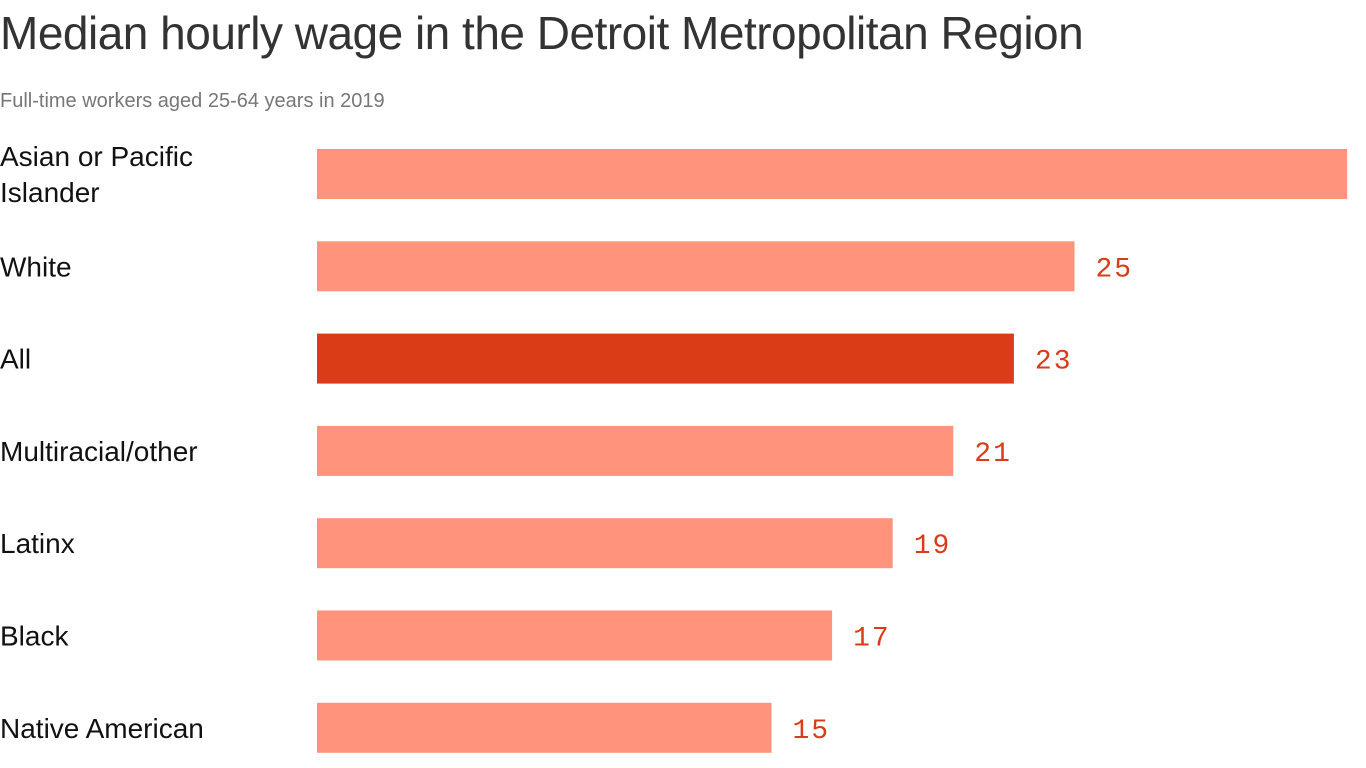 The width and height of the screenshot is (1366, 768). What do you see at coordinates (96, 174) in the screenshot?
I see `category-label: Asian or Pacific Islander` at bounding box center [96, 174].